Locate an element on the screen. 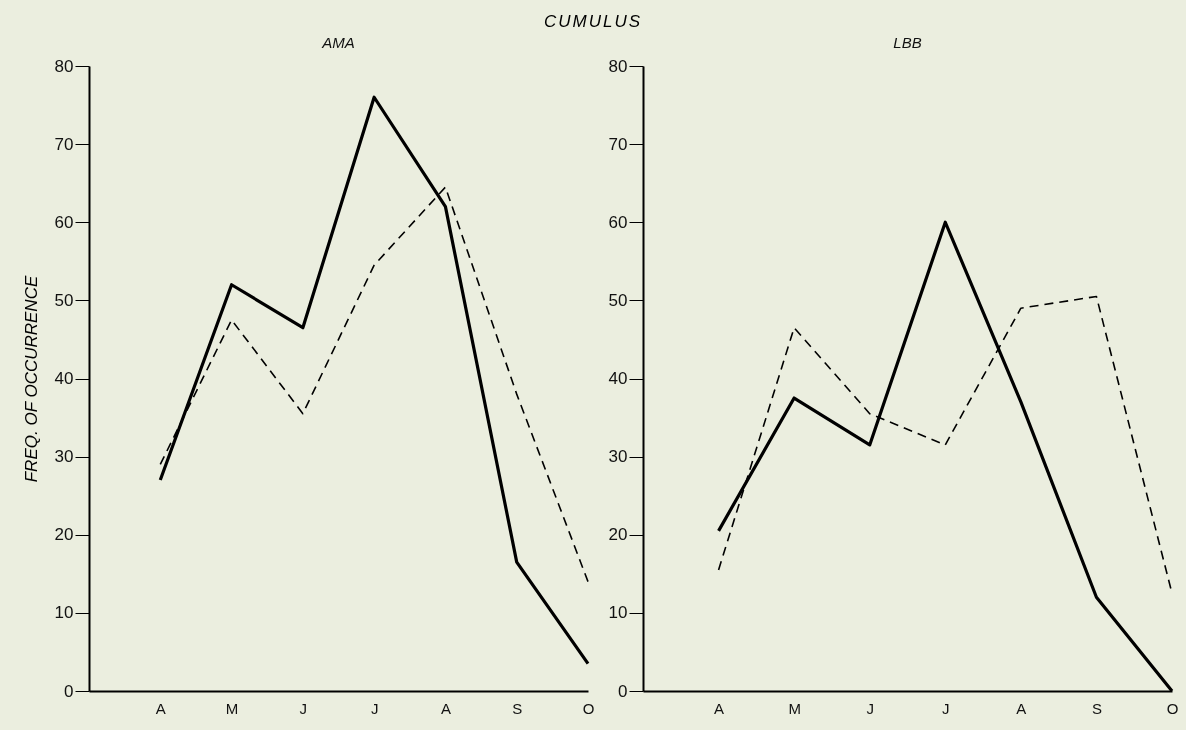  y-axis-title: FREQ. OF OCCURRENCE is located at coordinates (31, 379).